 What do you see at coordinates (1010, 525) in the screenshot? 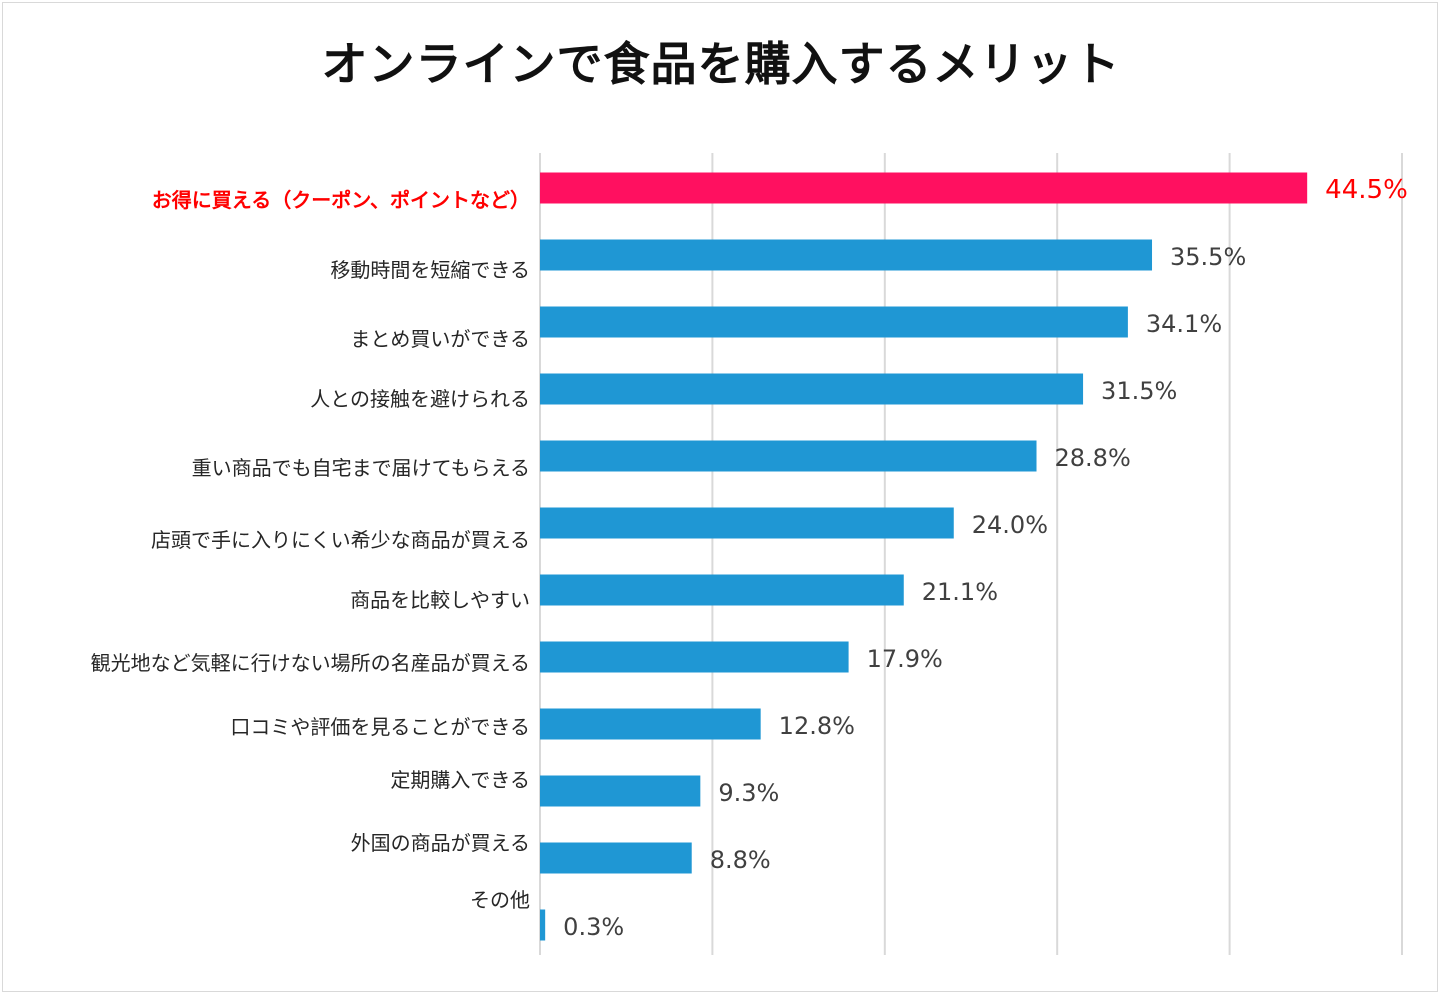
I see `value-label: 24.0%` at bounding box center [1010, 525].